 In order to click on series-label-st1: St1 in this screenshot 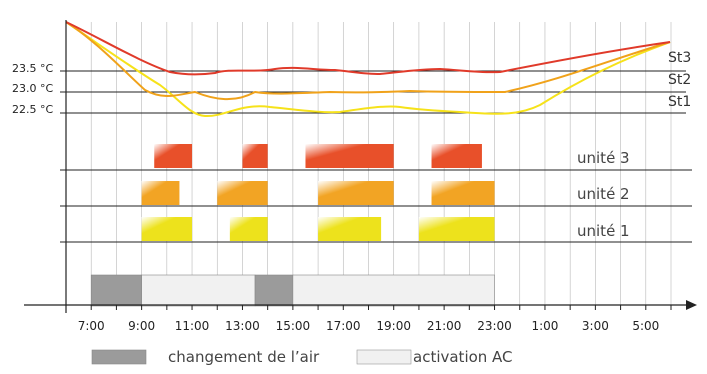, I will do `click(679, 102)`.